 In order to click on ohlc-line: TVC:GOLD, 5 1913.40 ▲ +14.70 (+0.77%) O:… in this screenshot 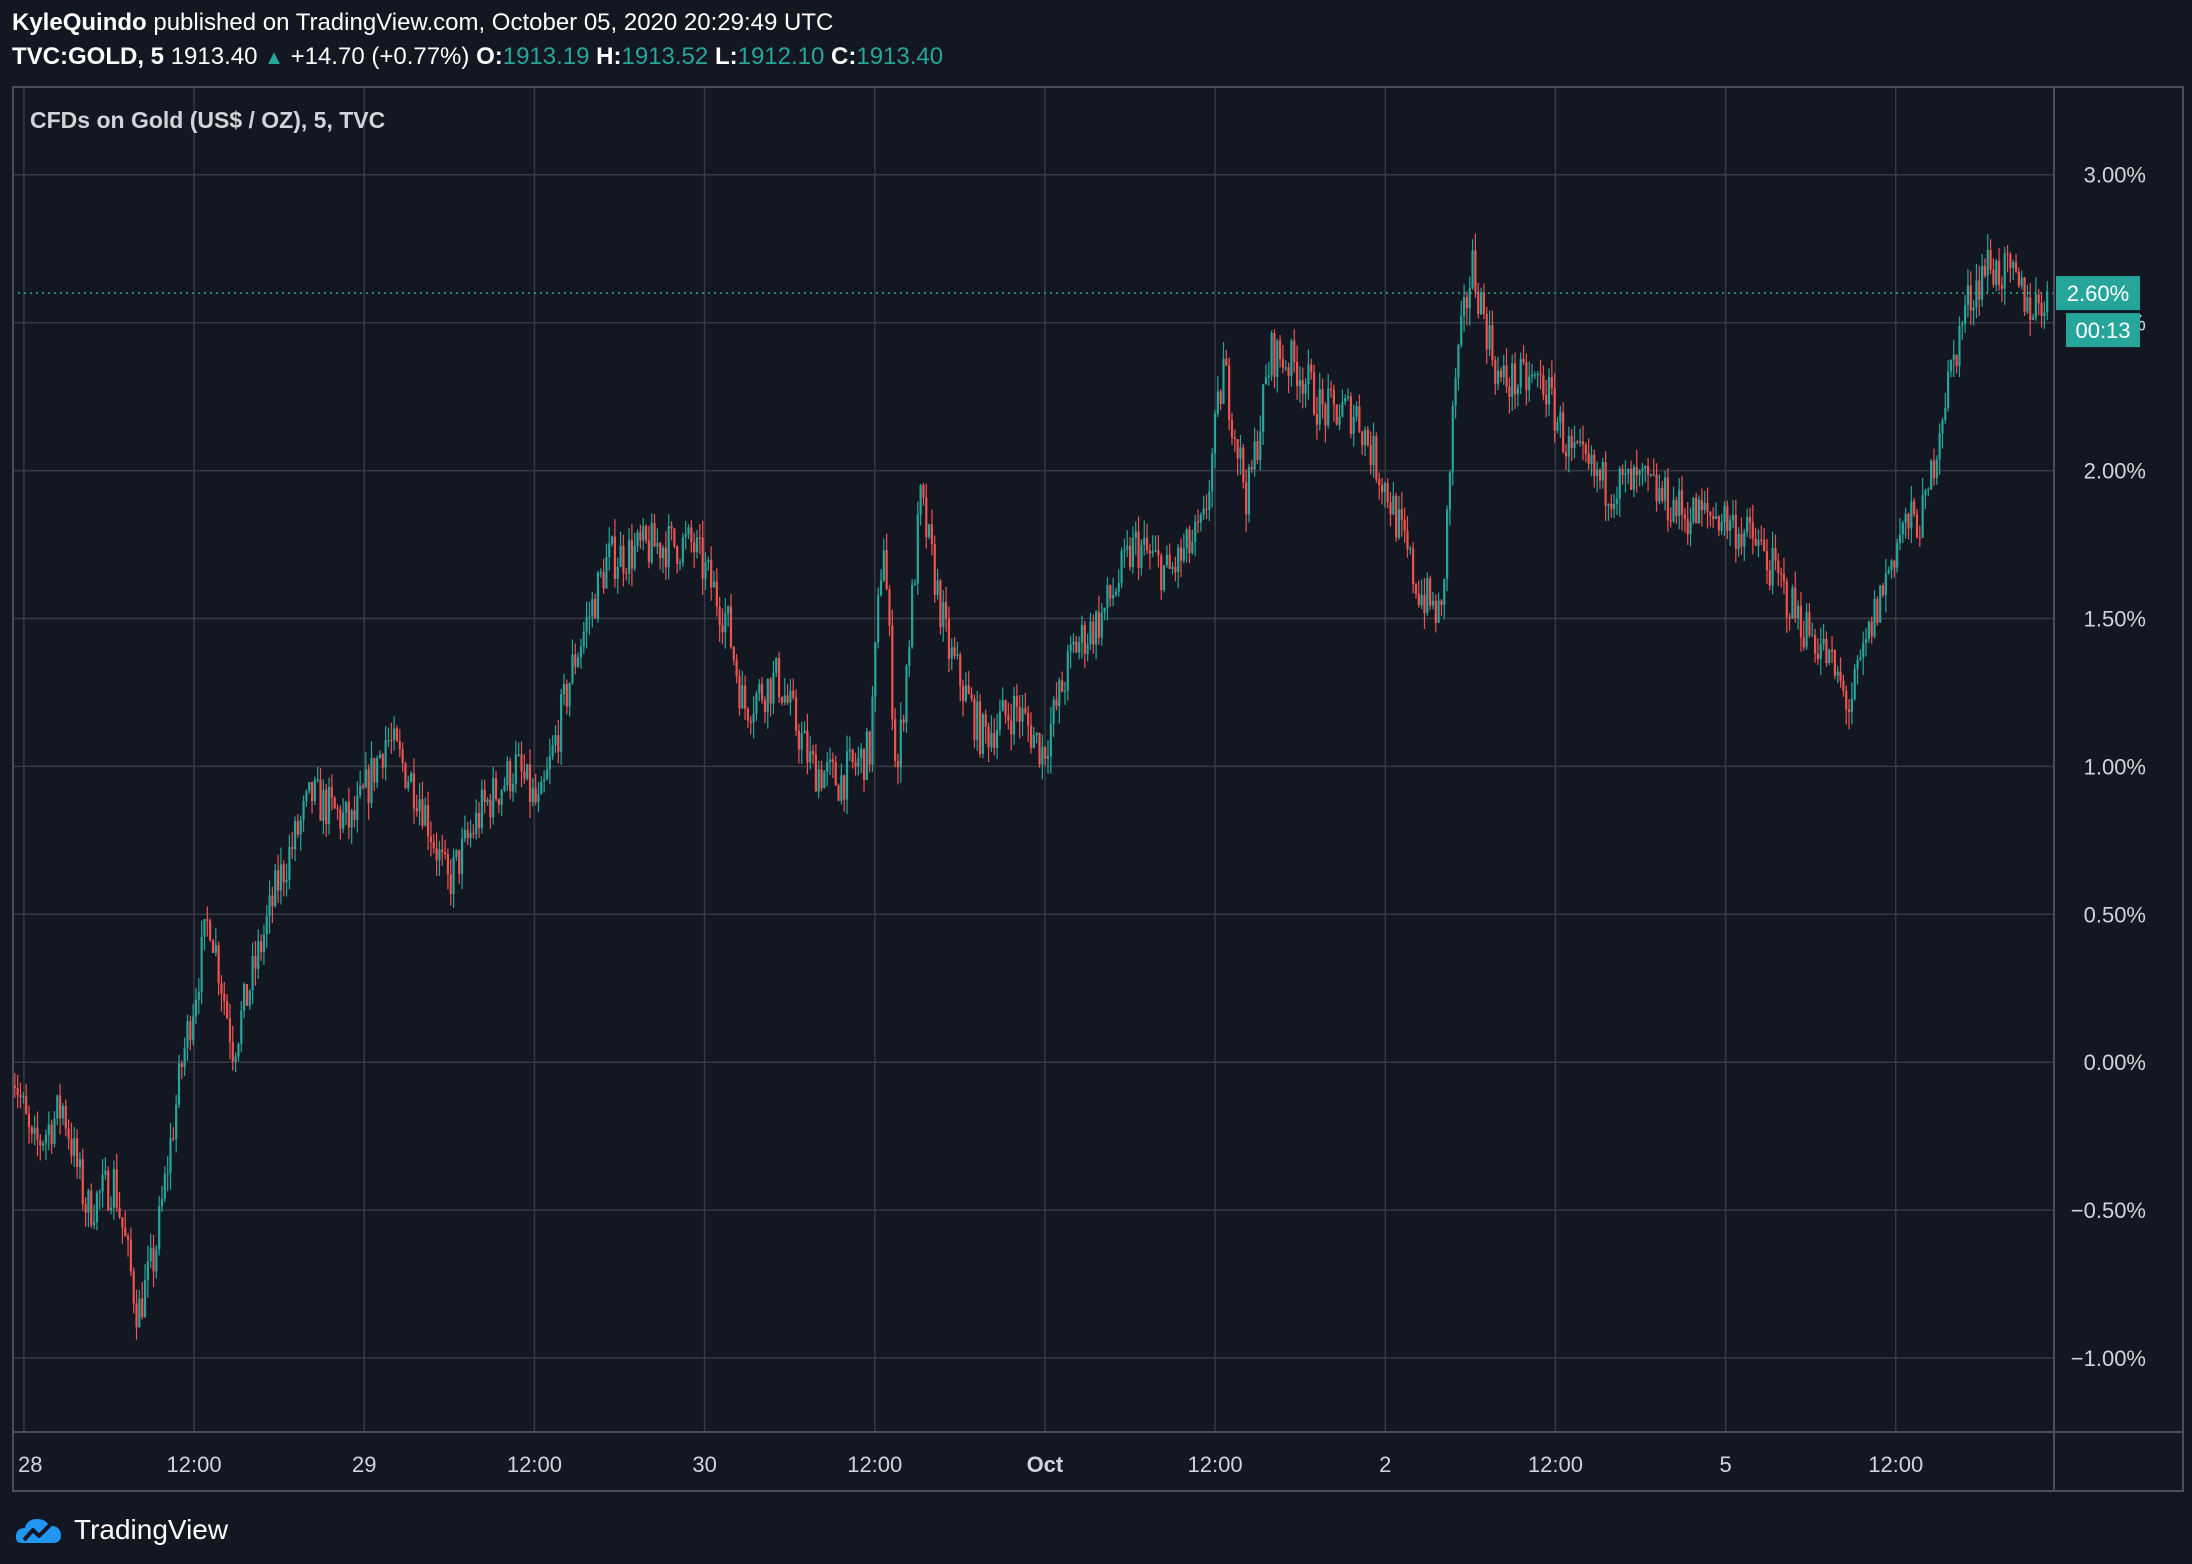, I will do `click(1097, 57)`.